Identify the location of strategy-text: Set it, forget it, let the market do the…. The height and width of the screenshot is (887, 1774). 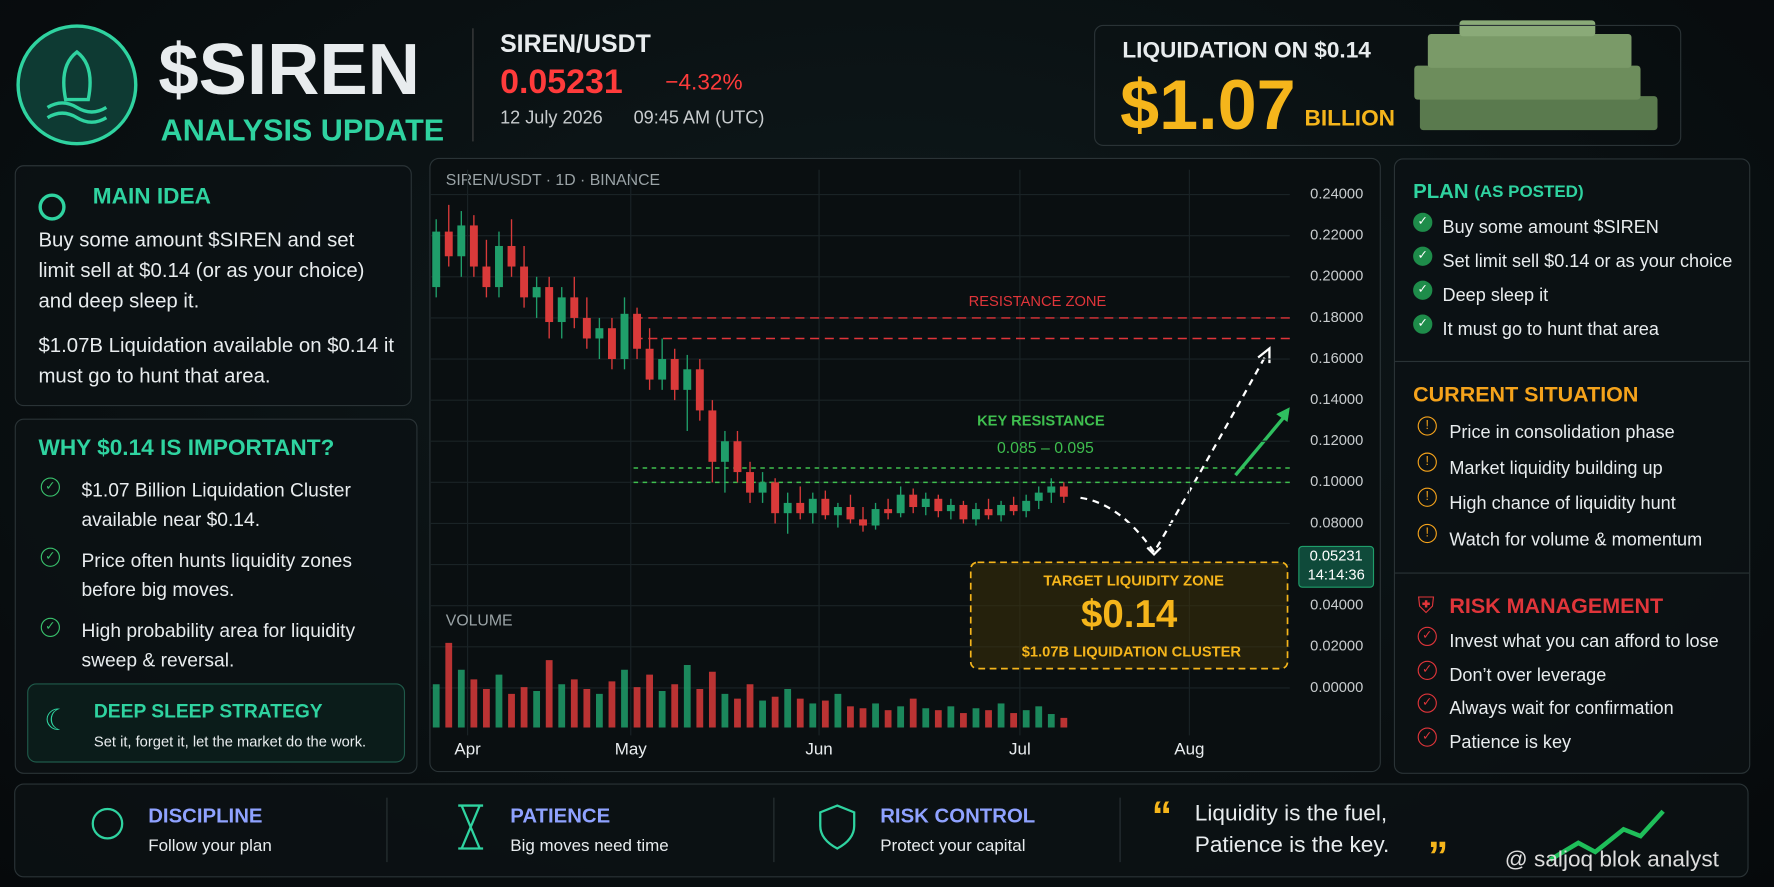
(230, 742).